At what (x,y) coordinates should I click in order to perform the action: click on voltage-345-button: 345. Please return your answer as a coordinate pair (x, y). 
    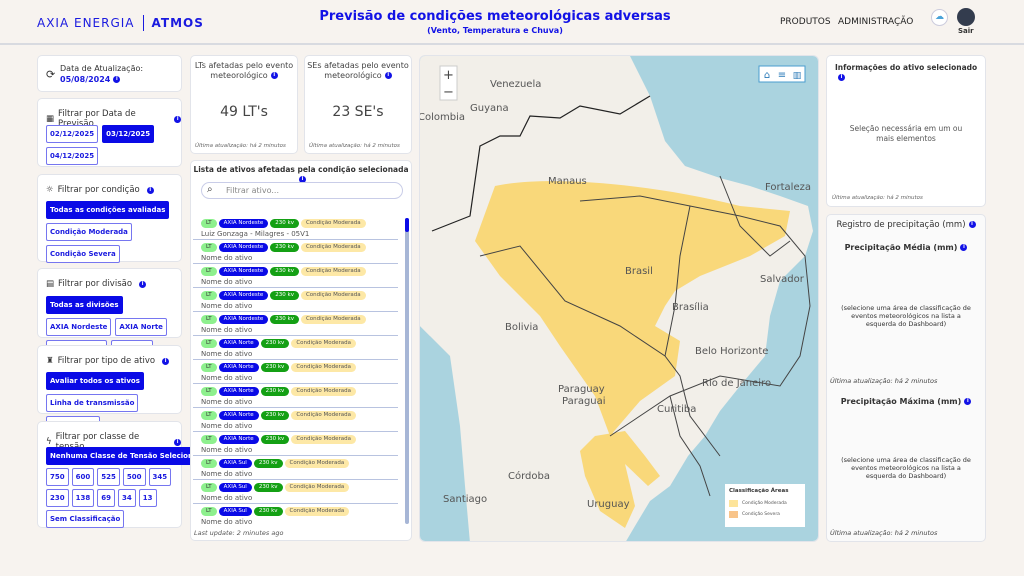
    Looking at the image, I should click on (160, 477).